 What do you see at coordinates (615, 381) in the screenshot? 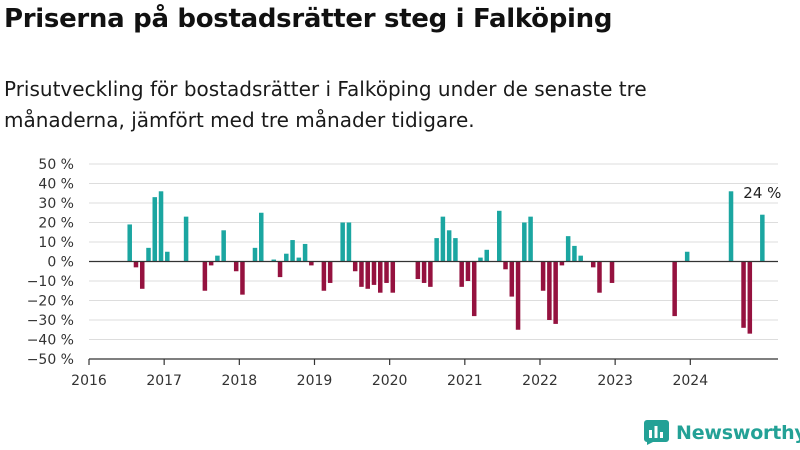
I see `x-tick-label: 2023` at bounding box center [615, 381].